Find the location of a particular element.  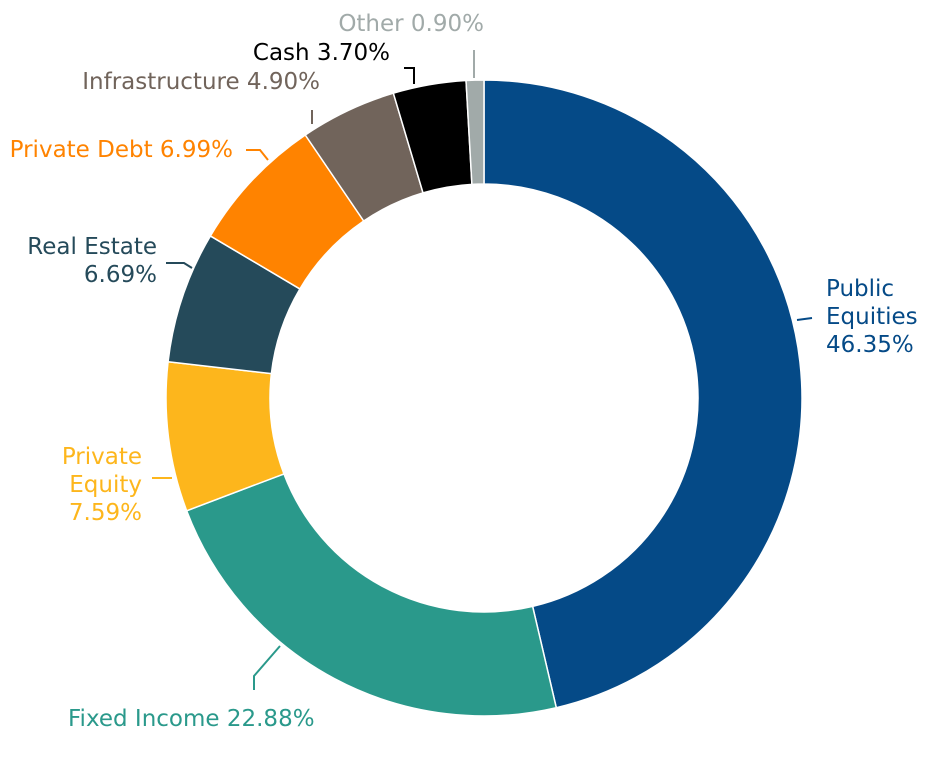

label-line: Cash 3.70% is located at coordinates (321, 53).